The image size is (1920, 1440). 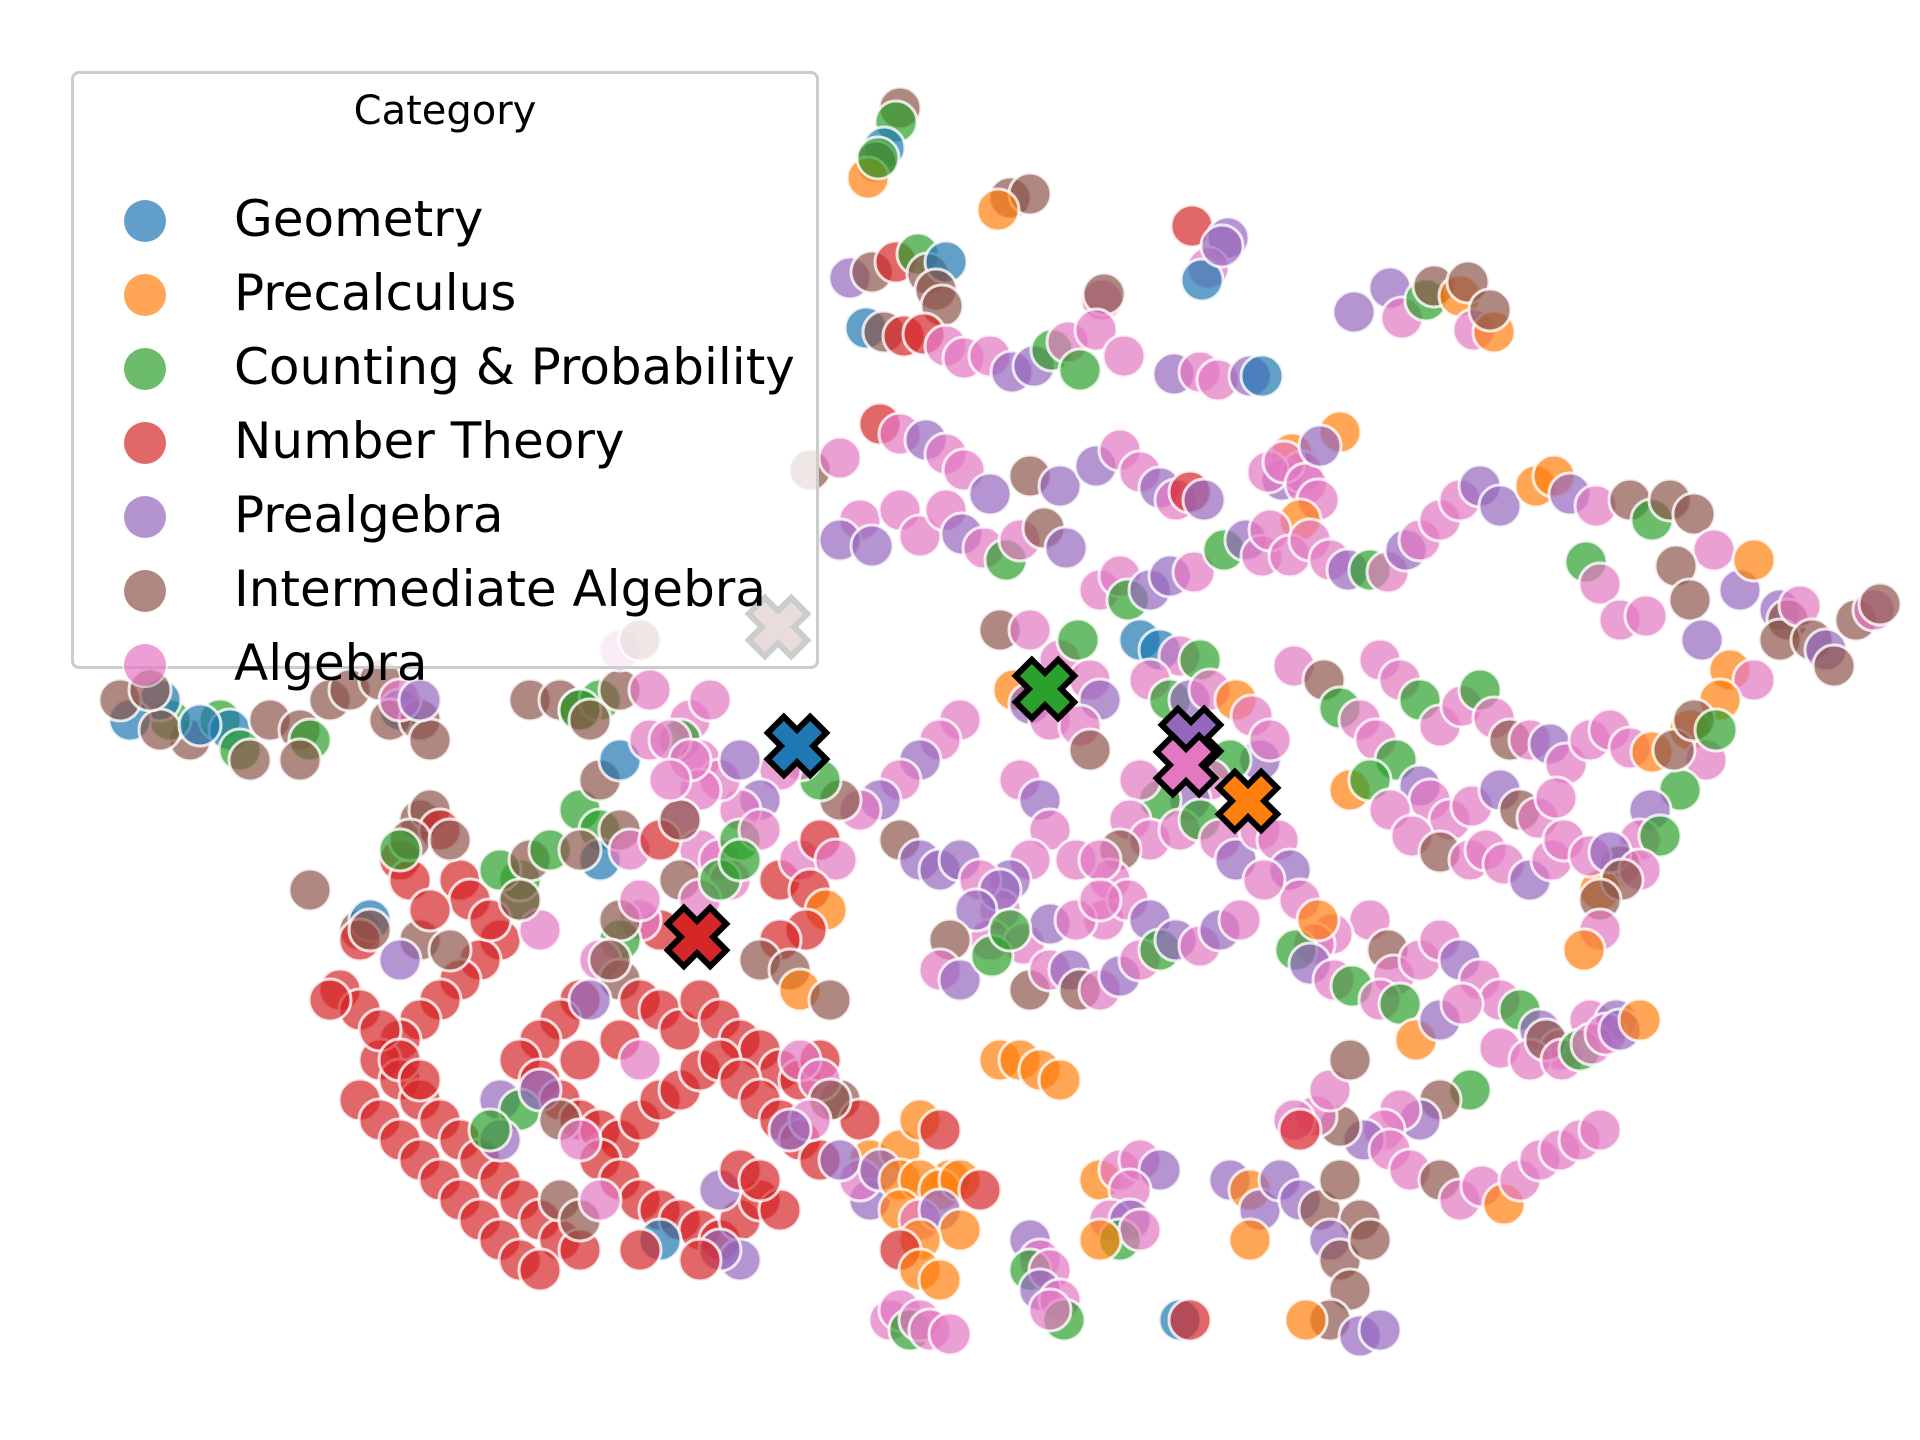 What do you see at coordinates (445, 519) in the screenshot?
I see `legend-item: Prealgebra` at bounding box center [445, 519].